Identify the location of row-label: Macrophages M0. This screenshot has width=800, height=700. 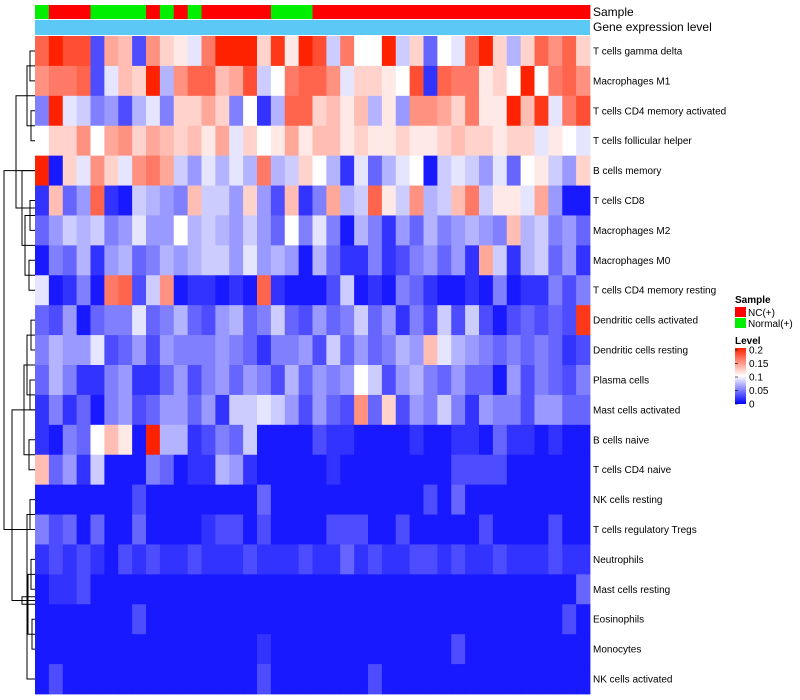
(632, 261).